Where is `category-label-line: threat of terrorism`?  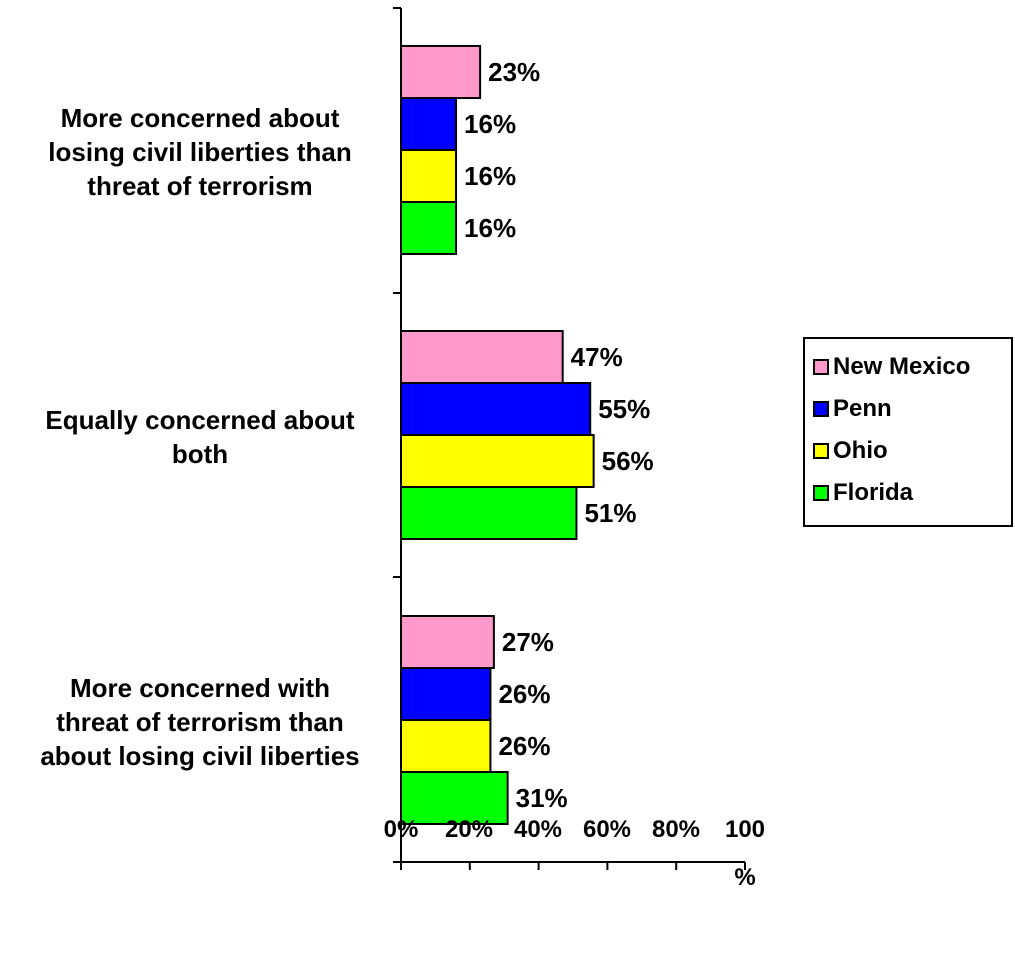 category-label-line: threat of terrorism is located at coordinates (199, 186).